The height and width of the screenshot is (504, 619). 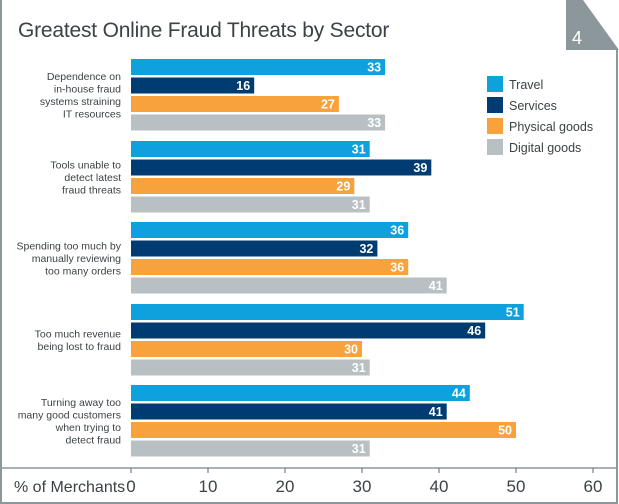 What do you see at coordinates (81, 403) in the screenshot?
I see `category-label: Turning away too` at bounding box center [81, 403].